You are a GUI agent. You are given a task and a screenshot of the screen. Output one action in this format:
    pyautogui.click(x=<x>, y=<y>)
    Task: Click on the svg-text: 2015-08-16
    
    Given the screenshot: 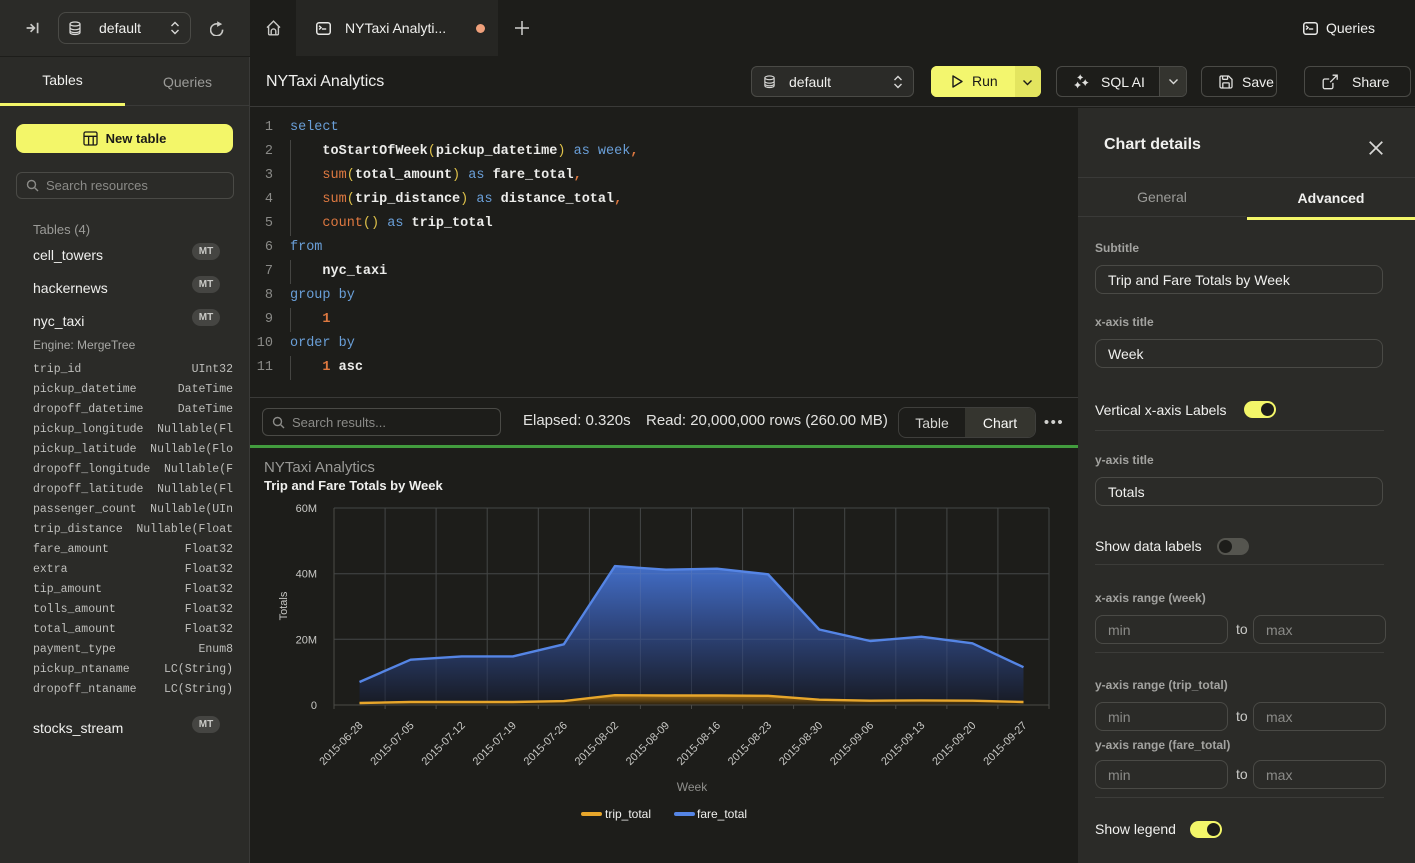 What is the action you would take?
    pyautogui.click(x=699, y=744)
    